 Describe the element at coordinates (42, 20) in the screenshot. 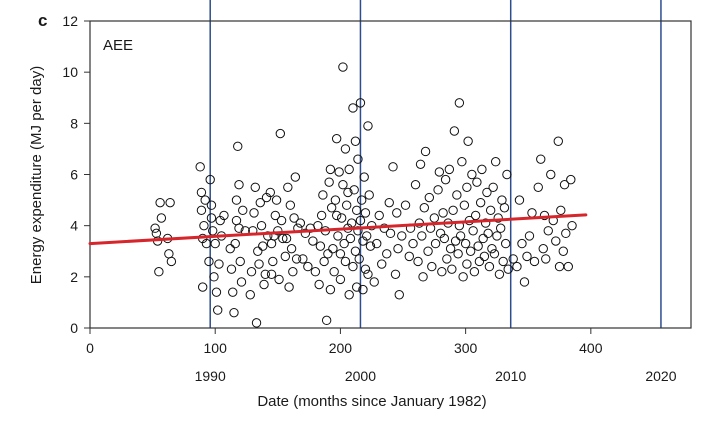

I see `panel-label: c` at that location.